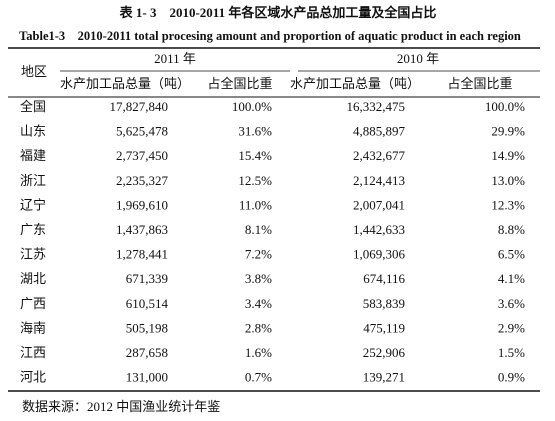 The height and width of the screenshot is (421, 555). Describe the element at coordinates (258, 278) in the screenshot. I see `value-cell: 3.8%` at that location.